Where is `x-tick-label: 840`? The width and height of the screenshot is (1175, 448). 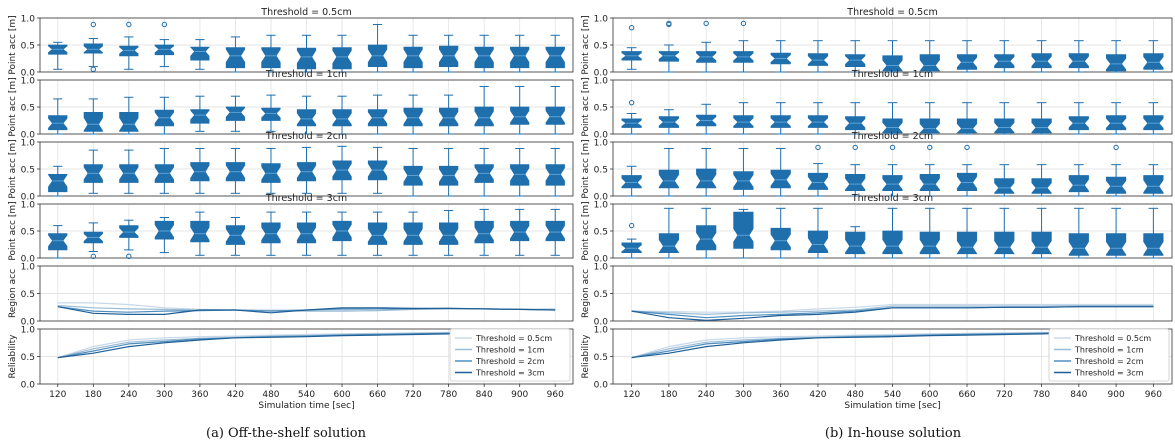
x-tick-label: 840 is located at coordinates (484, 395).